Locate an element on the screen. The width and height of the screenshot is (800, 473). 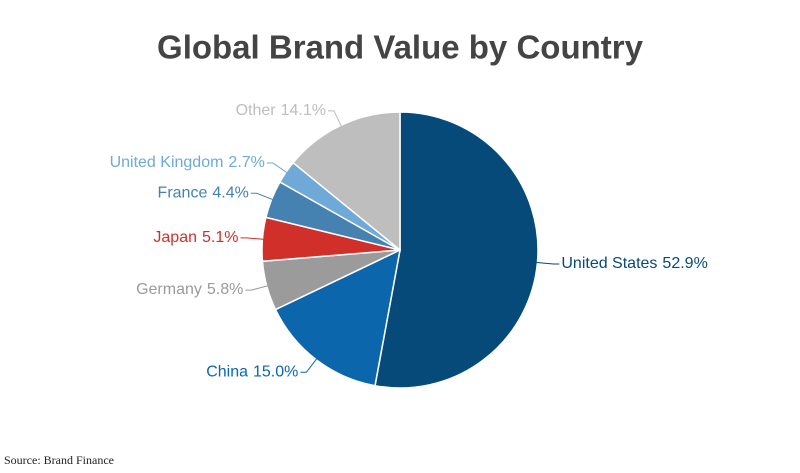
slice-value: 2.7% is located at coordinates (246, 162).